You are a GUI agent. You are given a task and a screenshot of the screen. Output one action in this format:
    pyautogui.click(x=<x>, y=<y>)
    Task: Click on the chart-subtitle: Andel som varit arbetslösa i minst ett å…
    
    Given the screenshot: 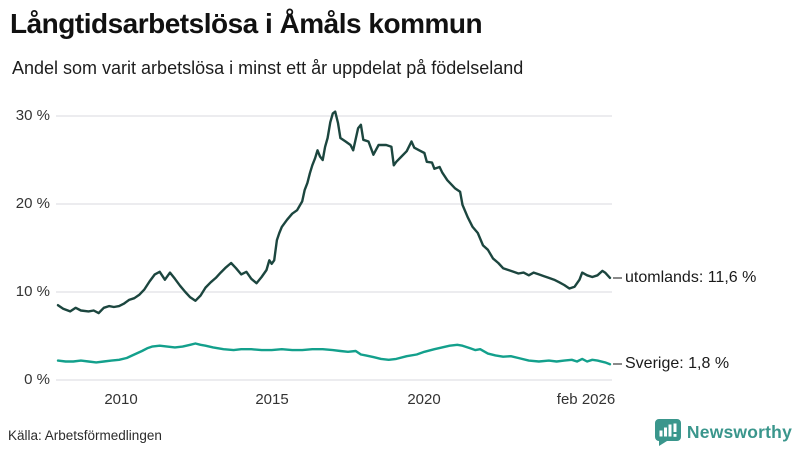 What is the action you would take?
    pyautogui.click(x=268, y=68)
    